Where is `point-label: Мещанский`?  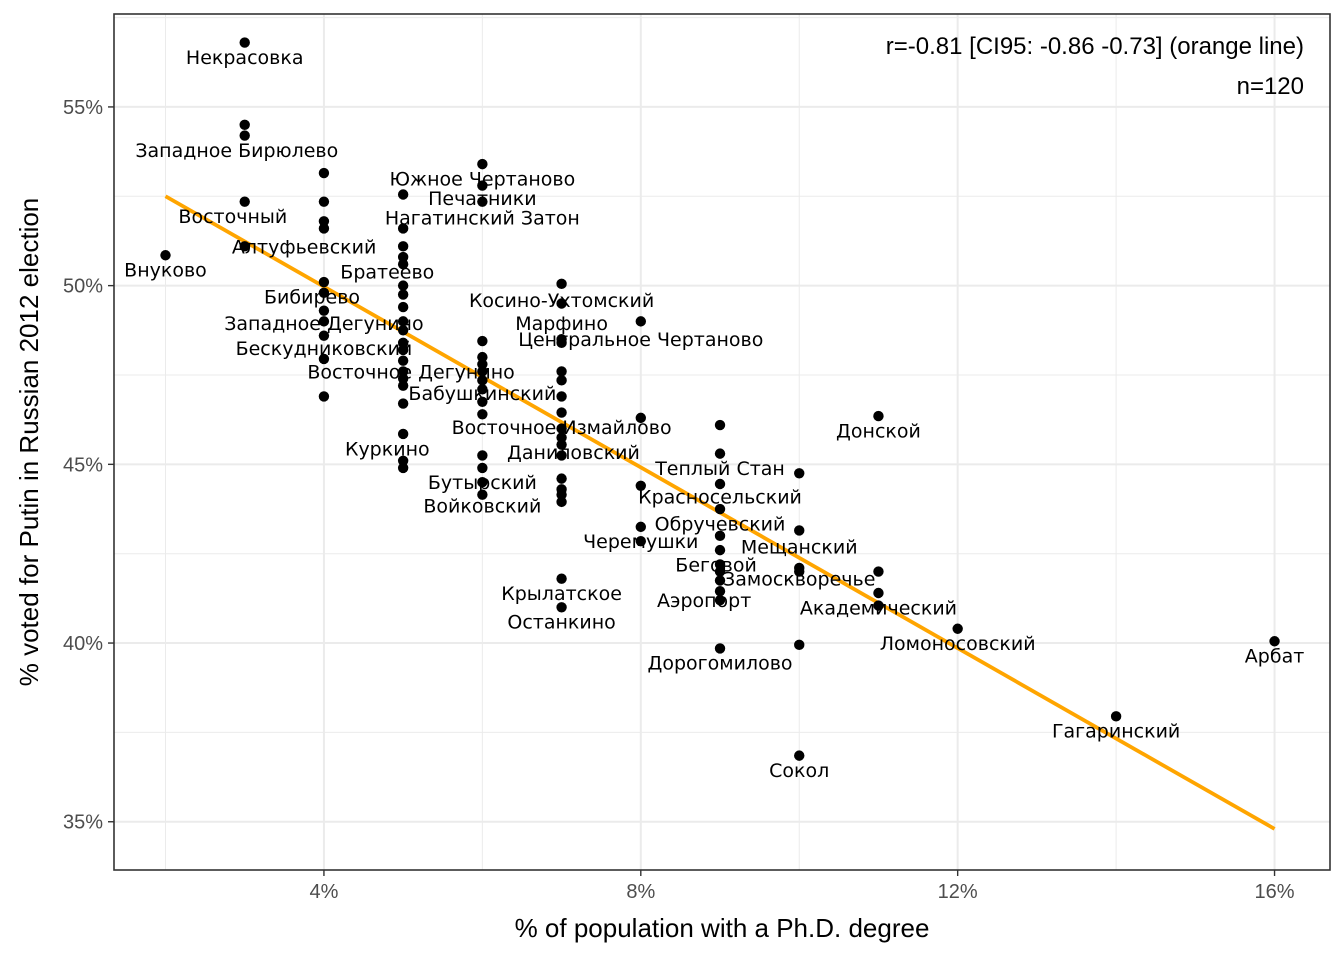
point-label: Мещанский is located at coordinates (799, 548).